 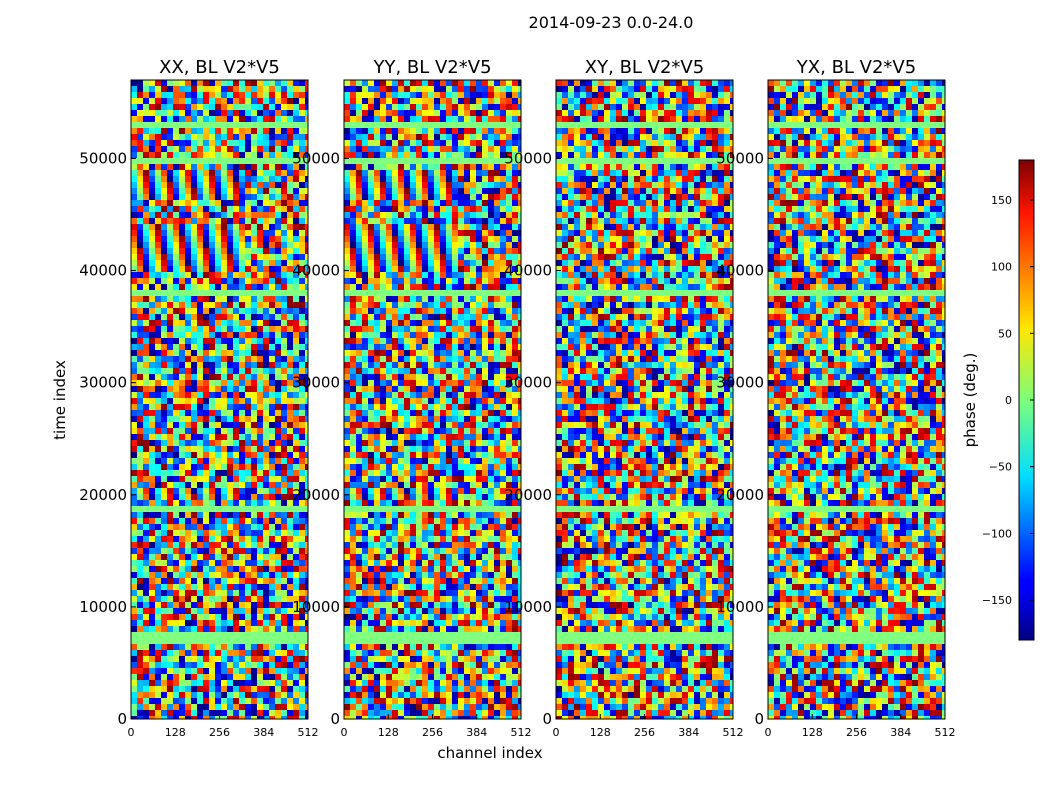 What do you see at coordinates (547, 719) in the screenshot?
I see `panel-3-ytick-label: 0` at bounding box center [547, 719].